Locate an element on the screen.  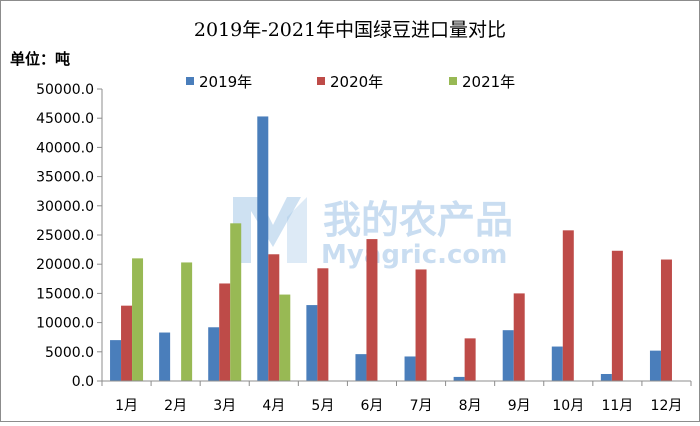
x-tick-label: 3月 is located at coordinates (224, 406).